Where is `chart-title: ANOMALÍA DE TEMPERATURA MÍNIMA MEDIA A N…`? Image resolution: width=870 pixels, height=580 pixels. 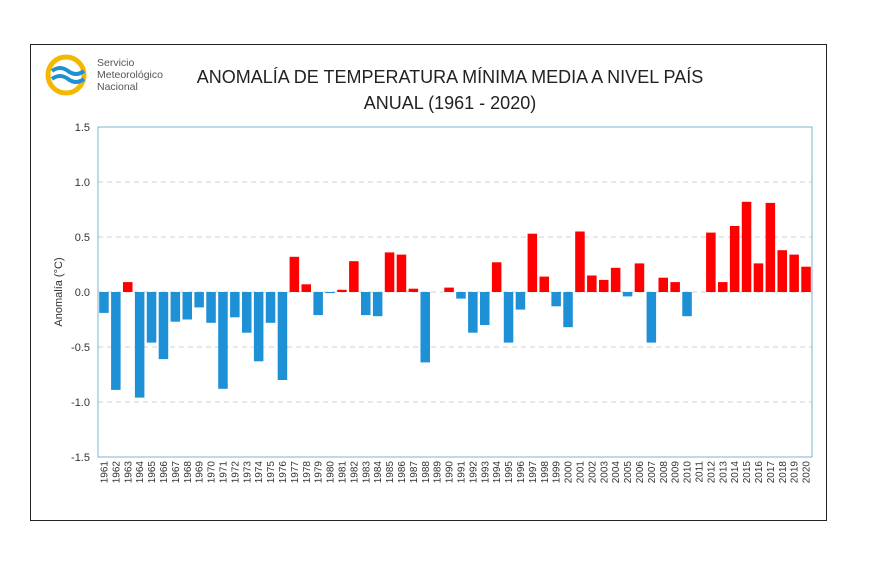
chart-title: ANOMALÍA DE TEMPERATURA MÍNIMA MEDIA A N… is located at coordinates (450, 90).